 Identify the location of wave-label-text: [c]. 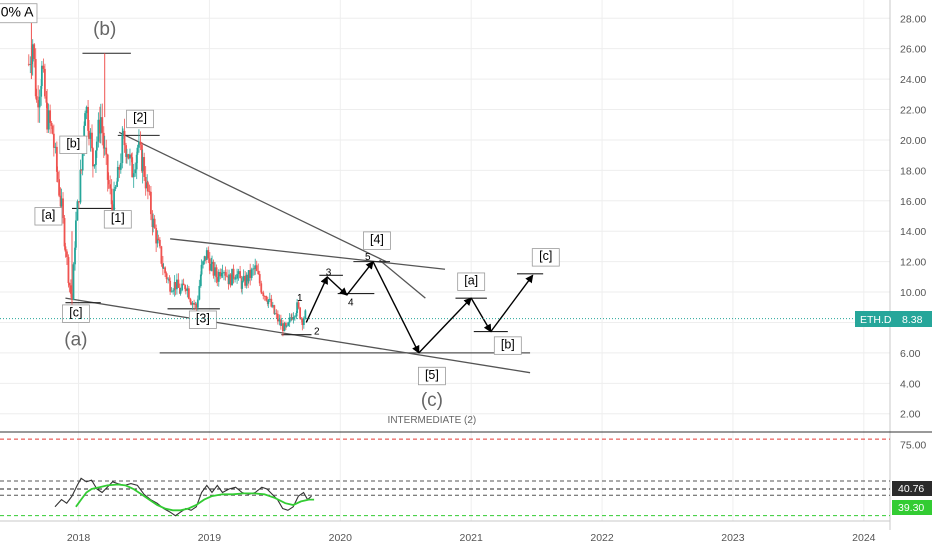
(75, 312).